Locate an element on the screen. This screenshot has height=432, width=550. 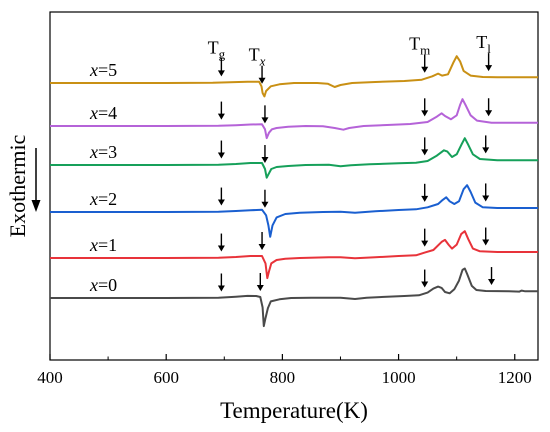
series-label: x=3 is located at coordinates (103, 152).